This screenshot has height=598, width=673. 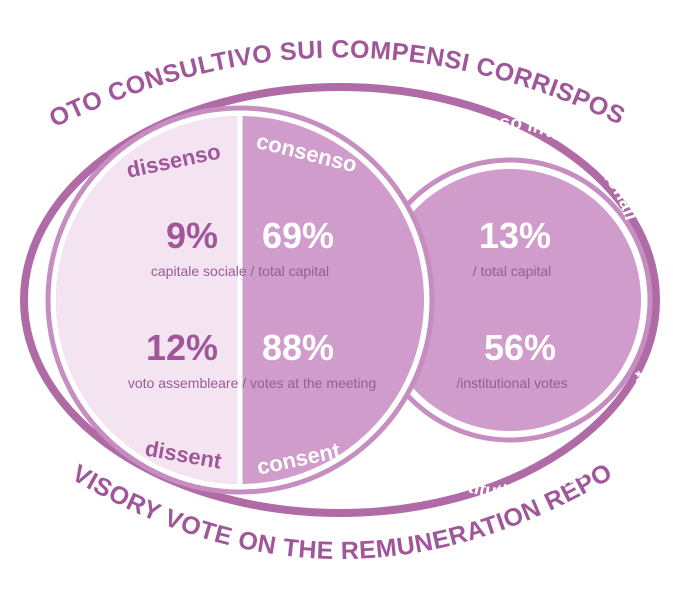 What do you see at coordinates (515, 235) in the screenshot?
I see `institutional-value: 13%` at bounding box center [515, 235].